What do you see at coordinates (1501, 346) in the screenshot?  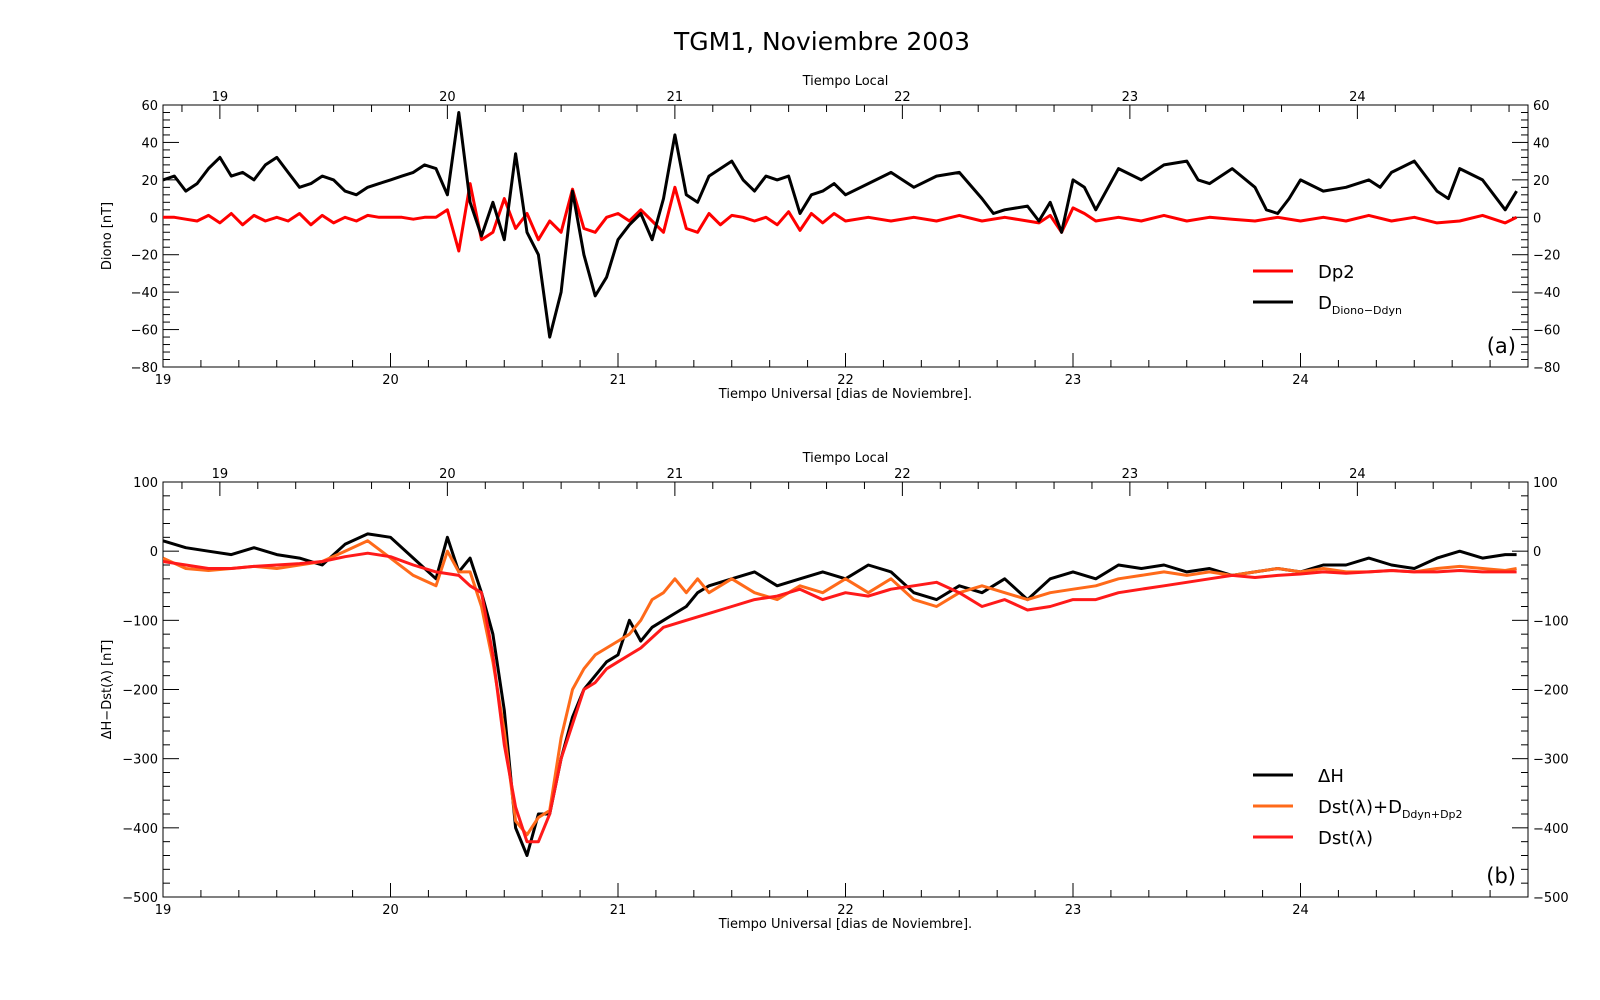 I see `panel-label: (a)` at bounding box center [1501, 346].